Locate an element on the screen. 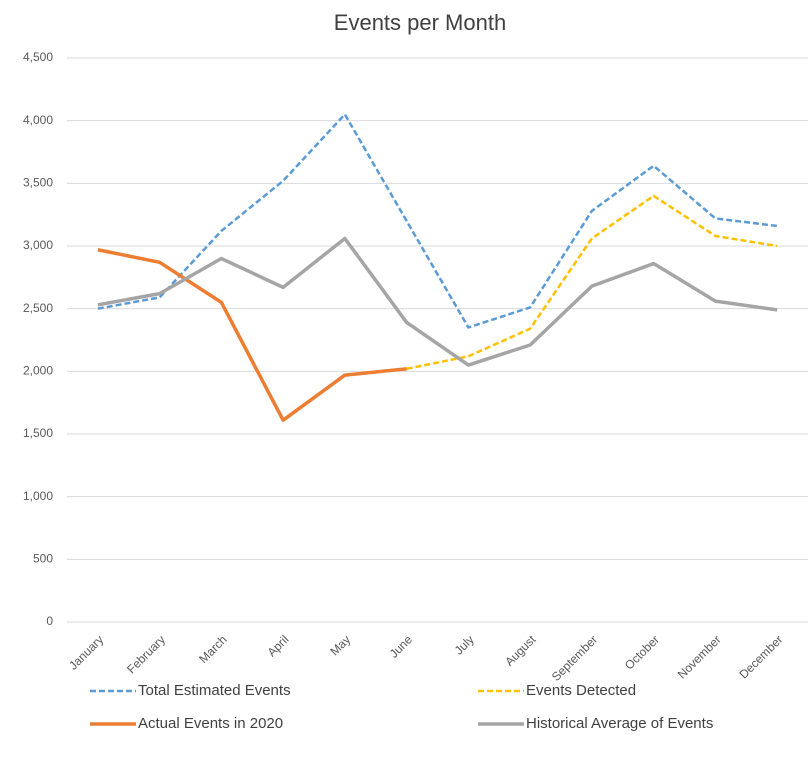 The height and width of the screenshot is (761, 808). x-tick-label: November is located at coordinates (699, 656).